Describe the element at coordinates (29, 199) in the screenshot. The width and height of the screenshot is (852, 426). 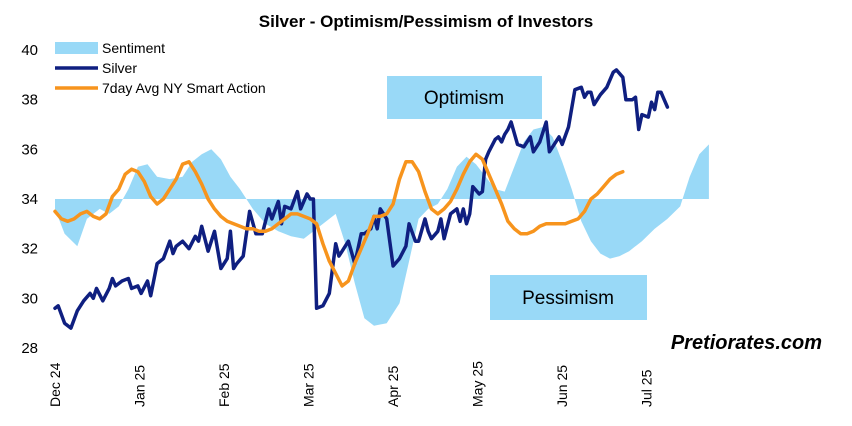
I see `y-tick-label: 34` at that location.